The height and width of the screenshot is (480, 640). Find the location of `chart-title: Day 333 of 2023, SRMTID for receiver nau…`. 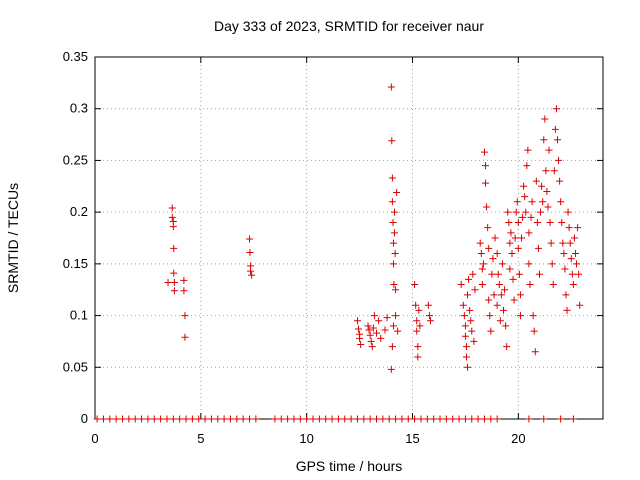

chart-title: Day 333 of 2023, SRMTID for receiver nau… is located at coordinates (349, 26).